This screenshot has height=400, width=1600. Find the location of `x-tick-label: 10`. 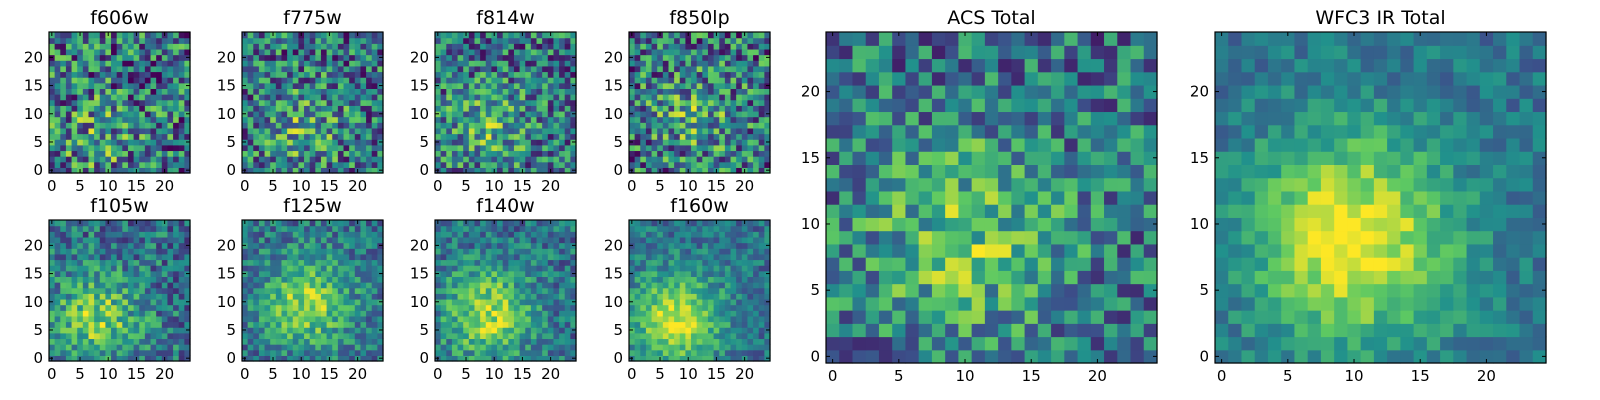

x-tick-label: 10 is located at coordinates (494, 374).